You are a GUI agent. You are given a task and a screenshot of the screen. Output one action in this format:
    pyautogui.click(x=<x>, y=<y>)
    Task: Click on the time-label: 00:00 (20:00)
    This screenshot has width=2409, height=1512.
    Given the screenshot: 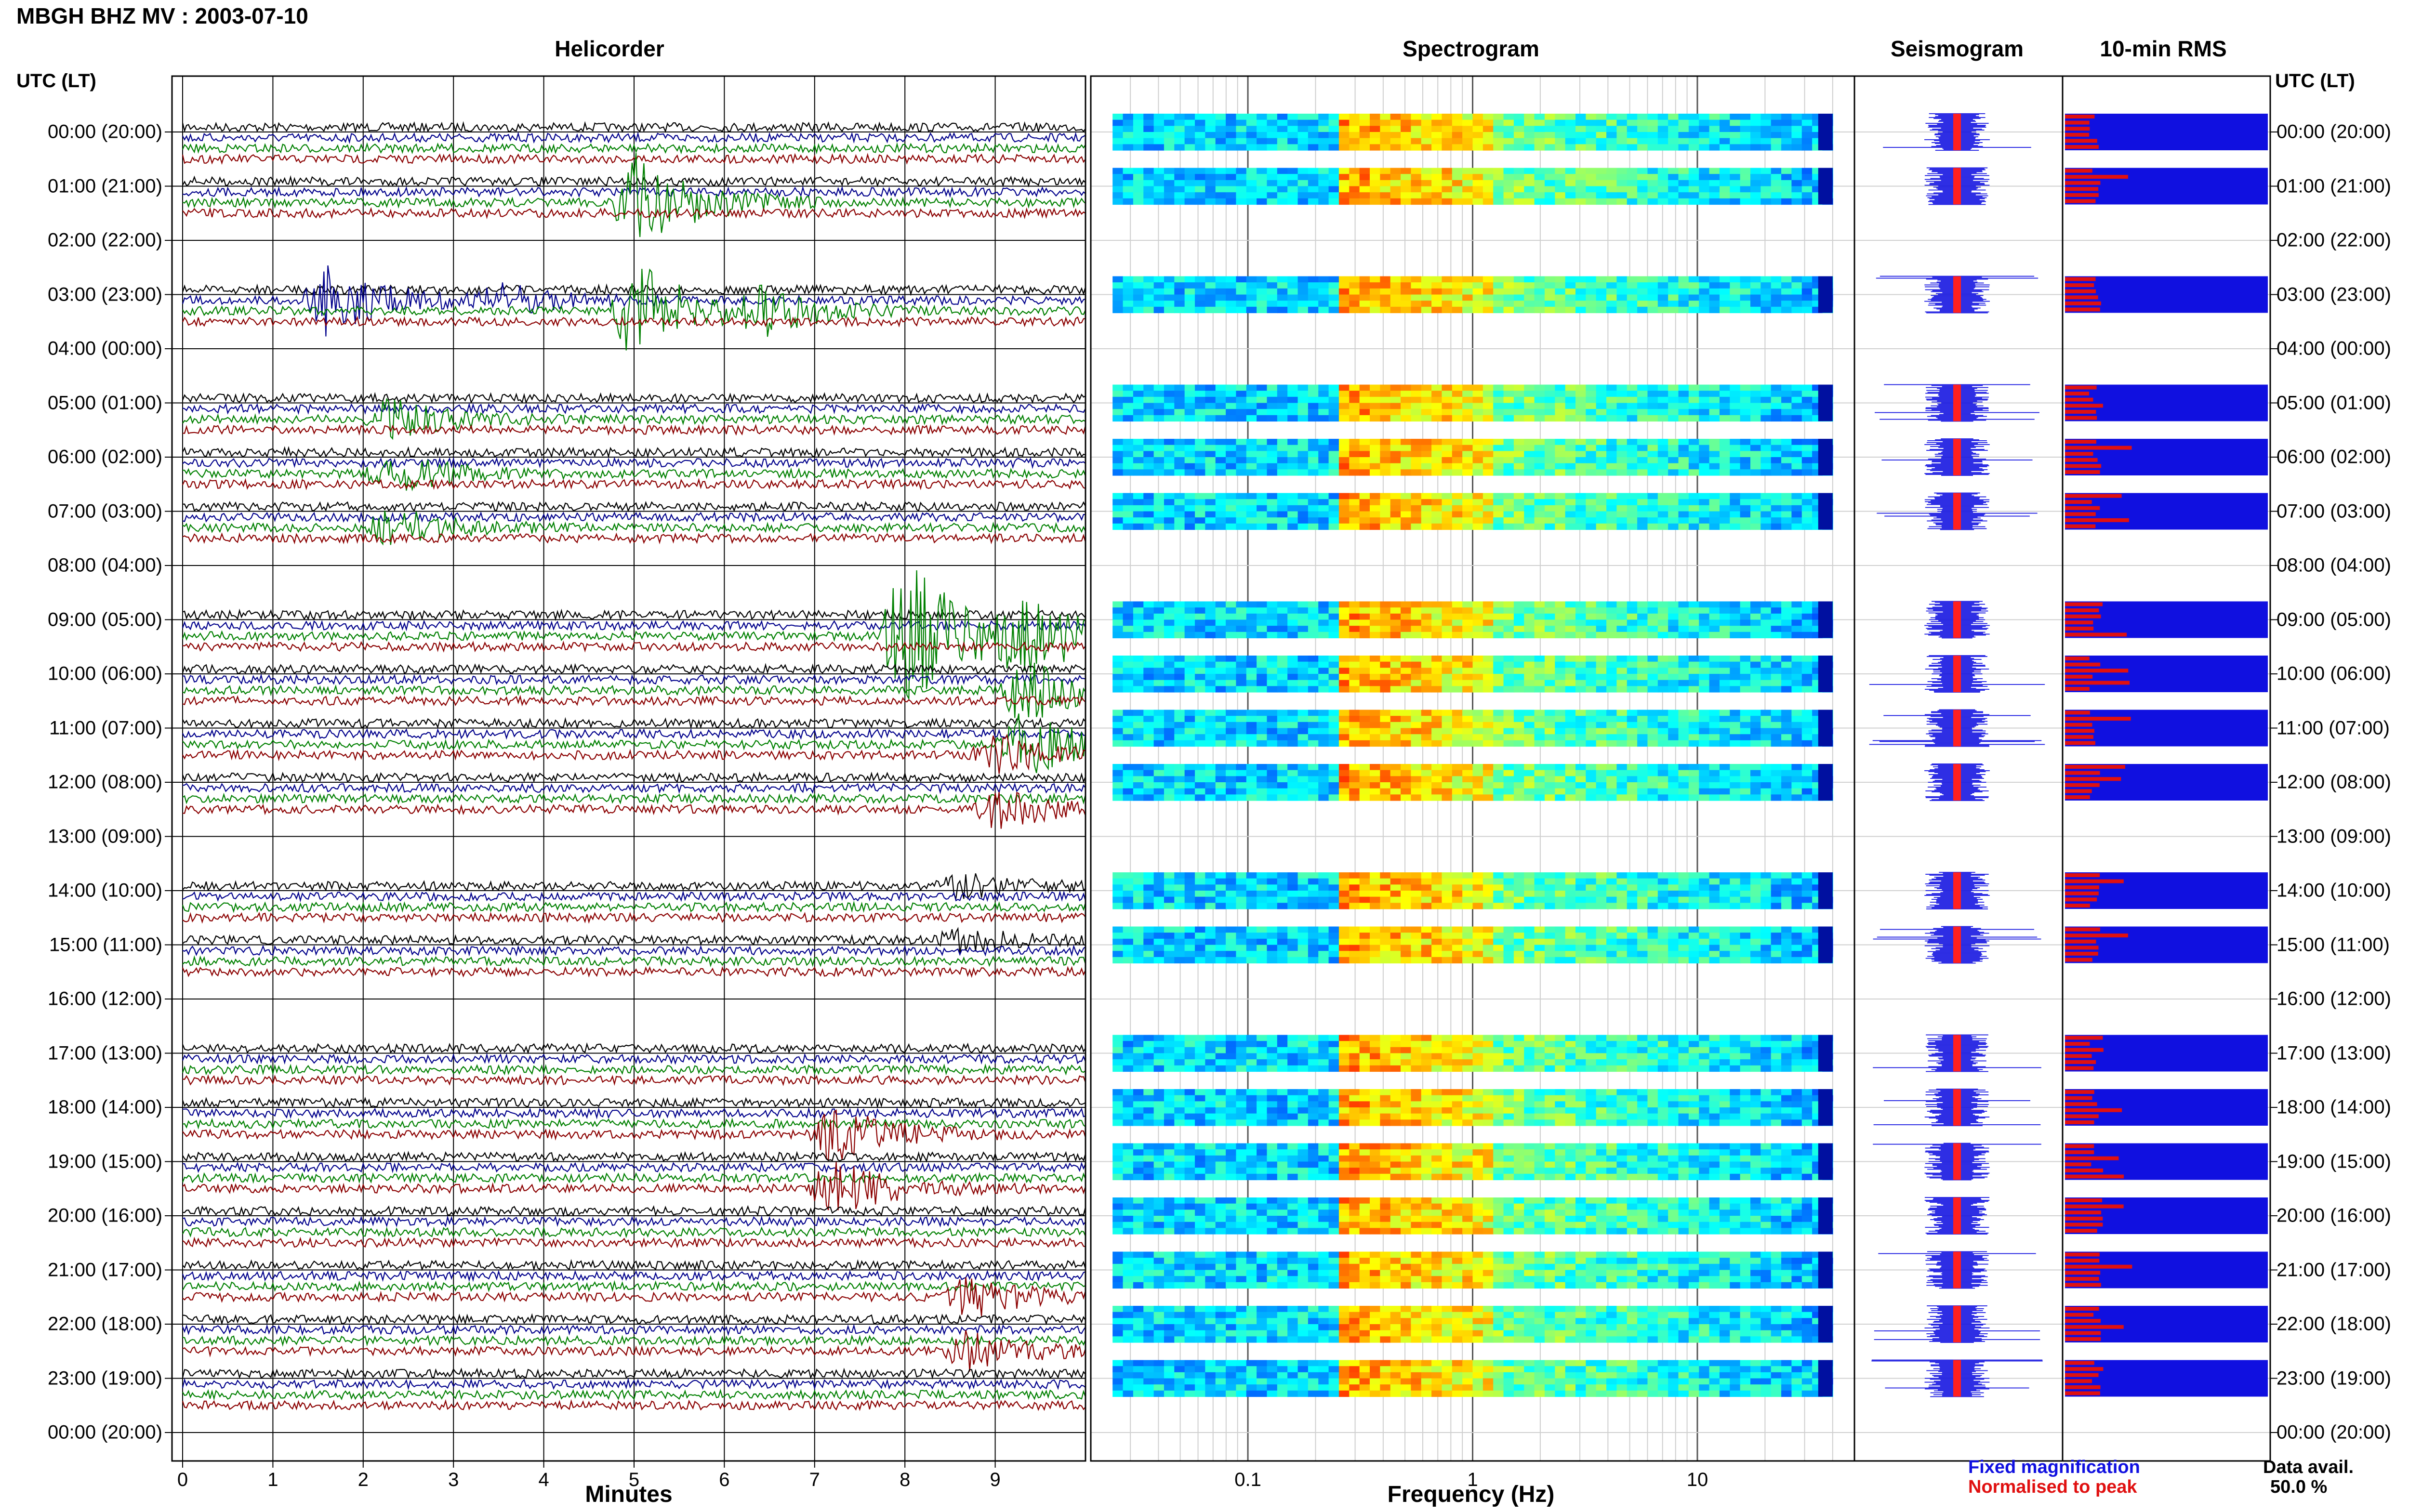 What is the action you would take?
    pyautogui.click(x=2334, y=132)
    